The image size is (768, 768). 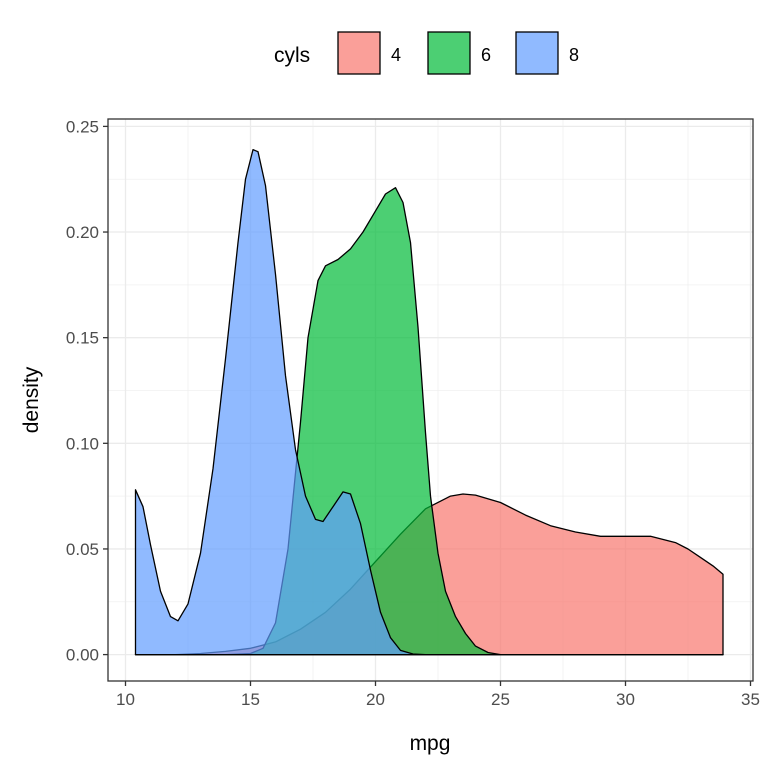 I want to click on x-tick-label: 20, so click(x=375, y=699).